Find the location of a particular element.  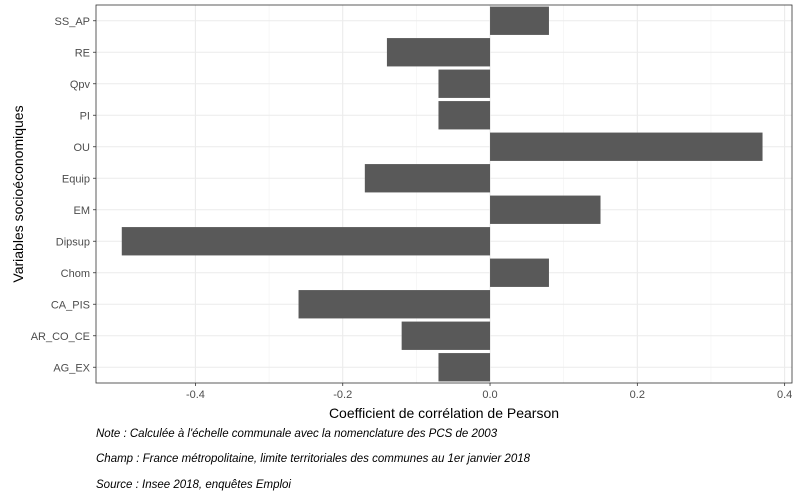

bar-em is located at coordinates (545, 209).